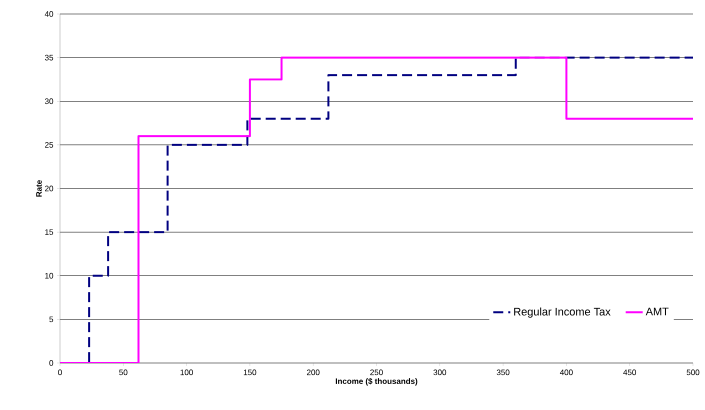  I want to click on legend-label: AMT, so click(657, 312).